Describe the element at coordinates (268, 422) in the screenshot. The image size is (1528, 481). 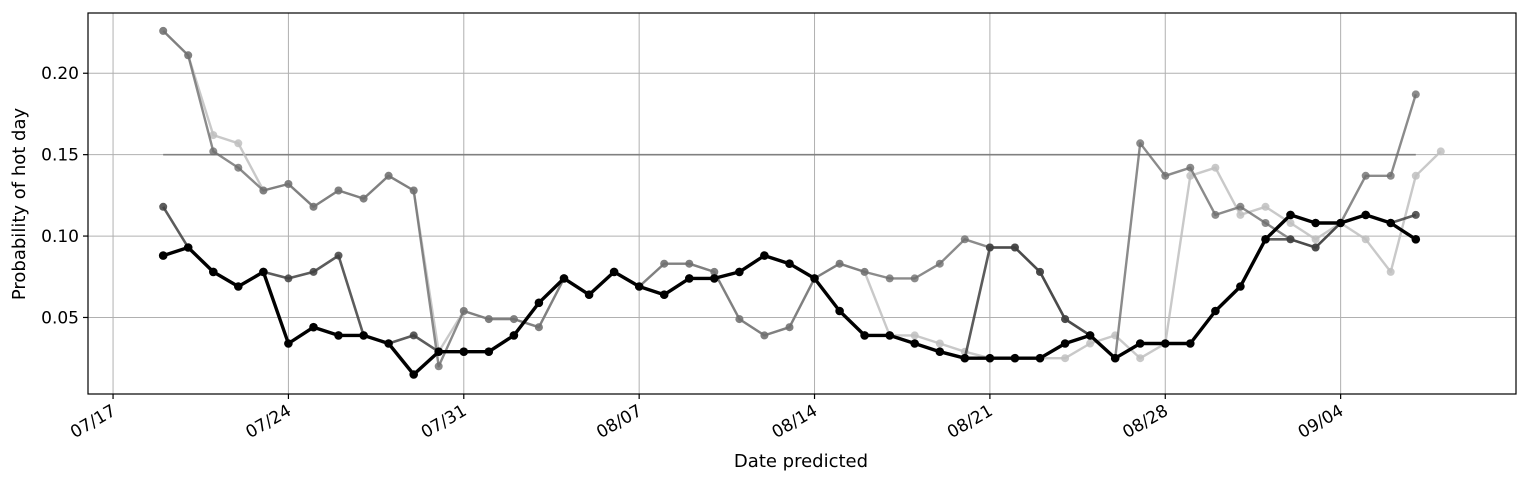
I see `x-tick-label: 07/24` at that location.